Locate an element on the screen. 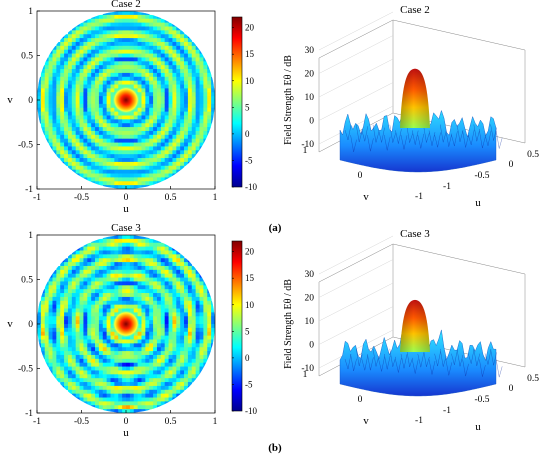 This screenshot has width=550, height=456. surface-ripple is located at coordinates (460, 357).